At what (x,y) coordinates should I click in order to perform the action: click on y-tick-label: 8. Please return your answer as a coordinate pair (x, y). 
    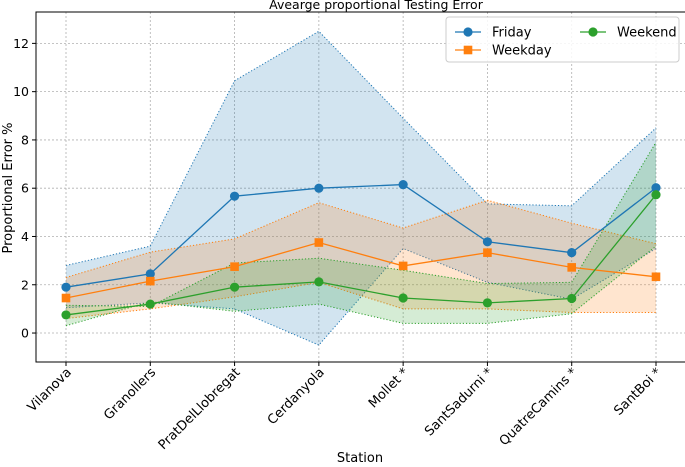
    Looking at the image, I should click on (25, 139).